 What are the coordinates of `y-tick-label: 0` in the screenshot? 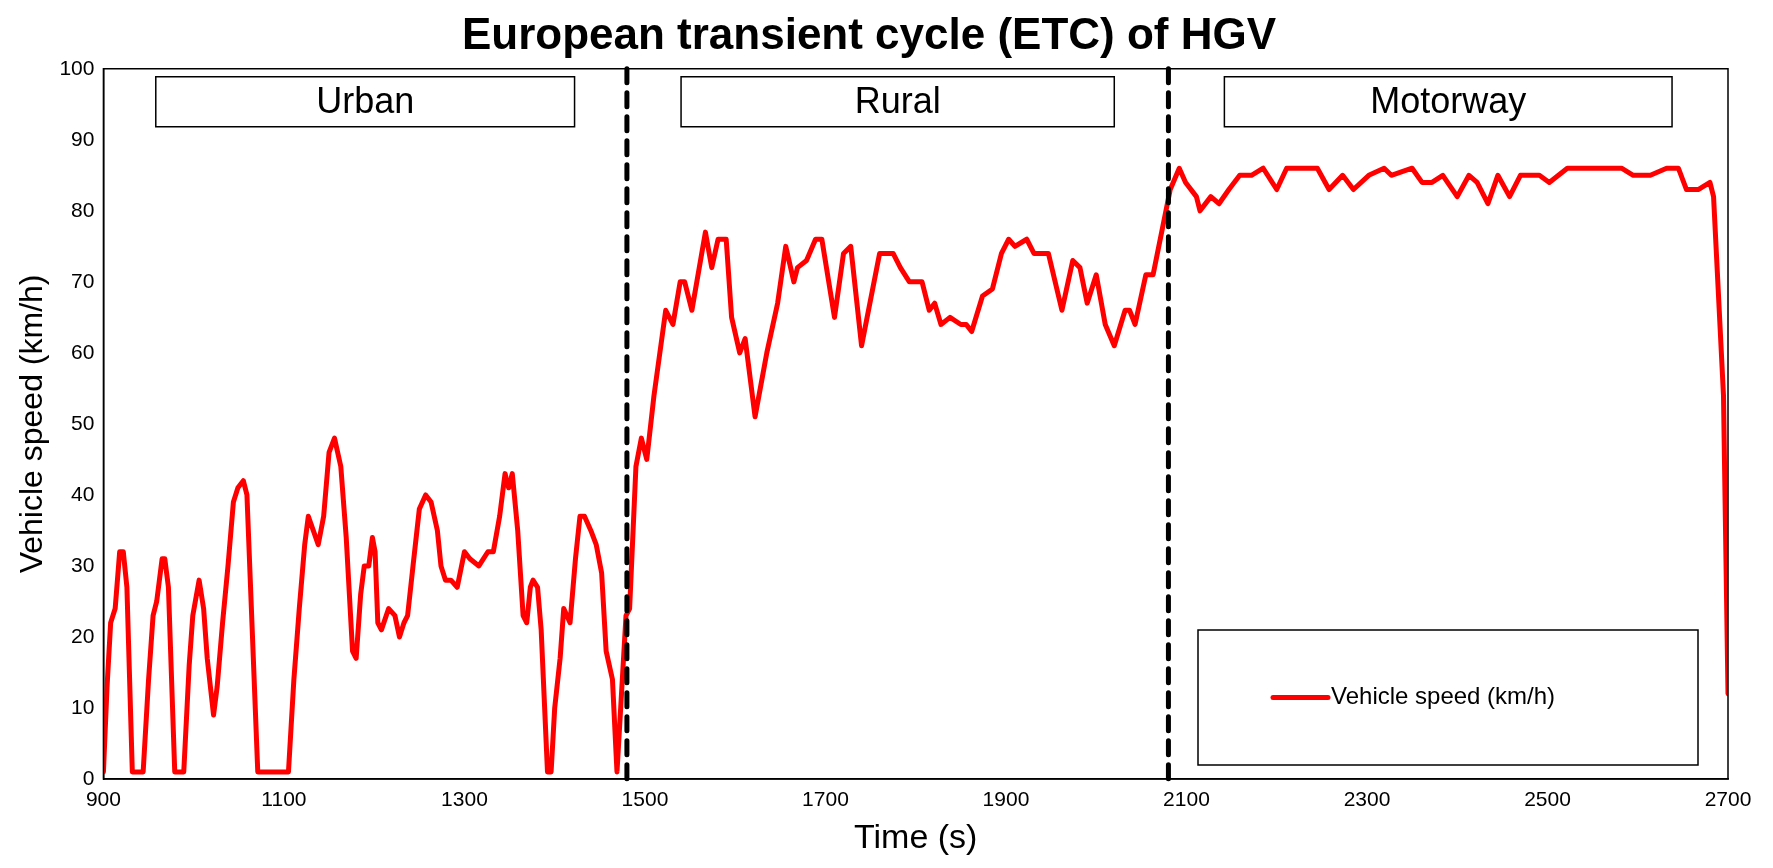 It's located at (88, 777).